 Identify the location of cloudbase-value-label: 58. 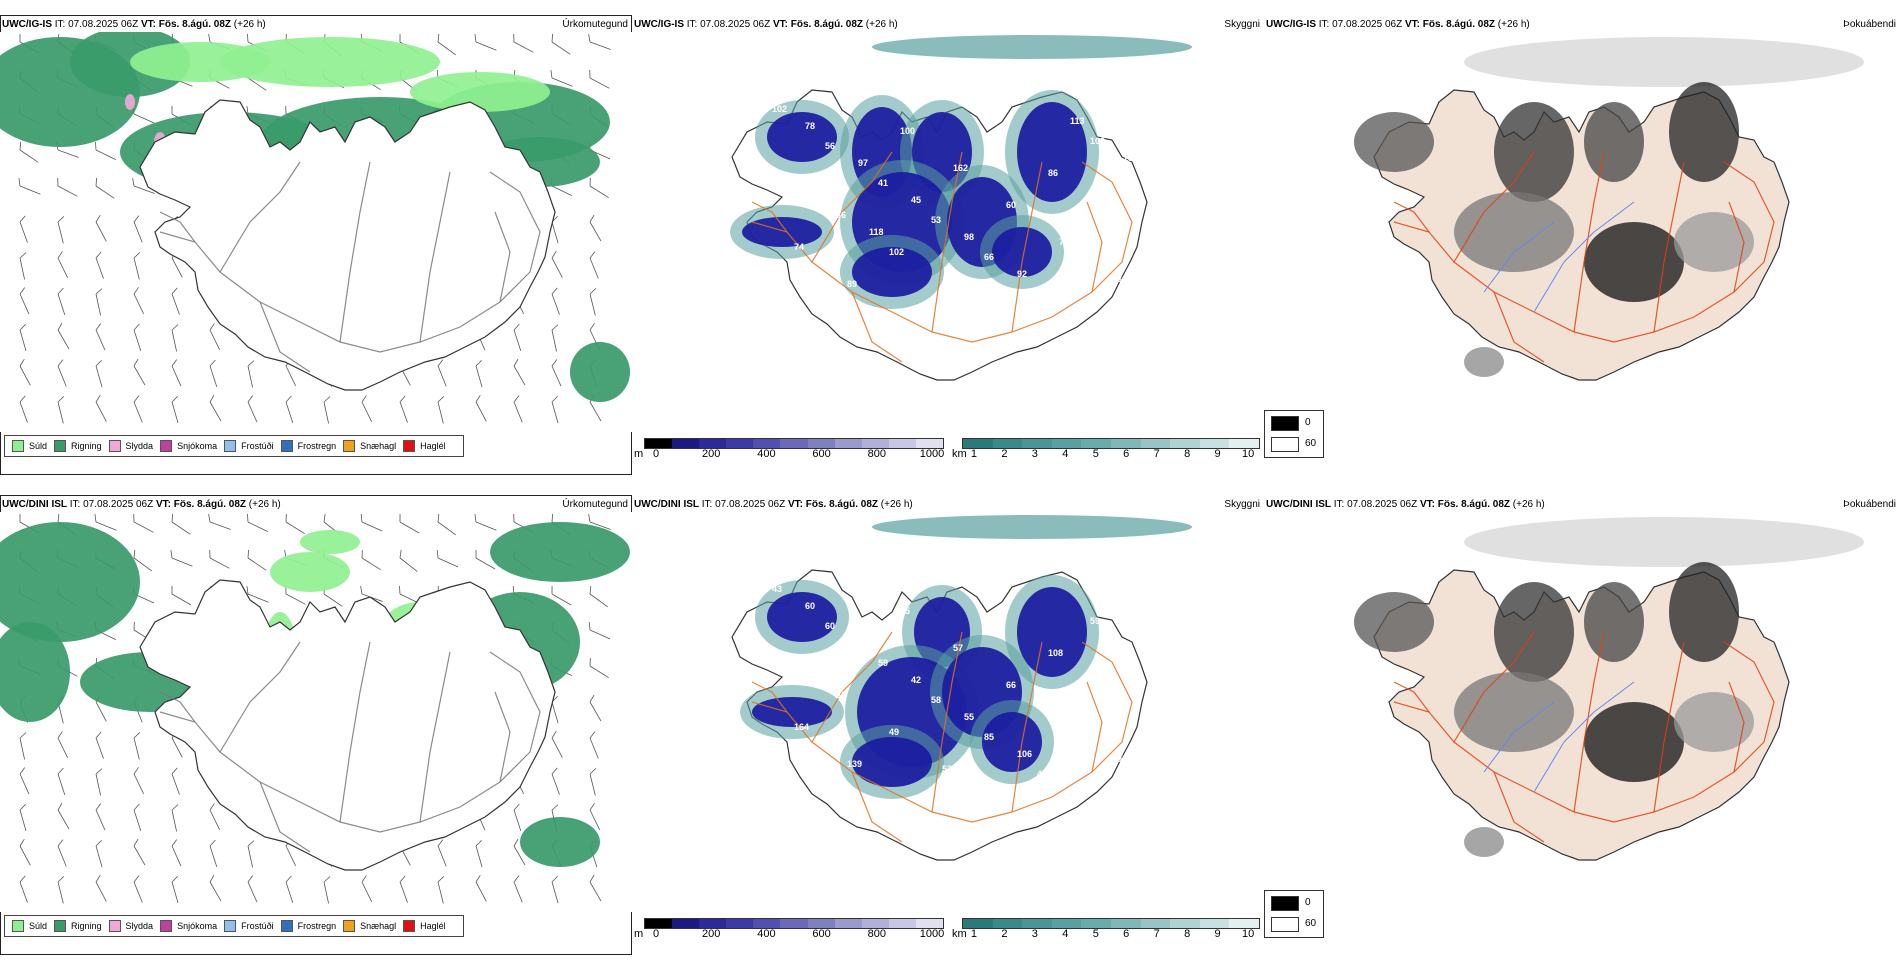
(936, 700).